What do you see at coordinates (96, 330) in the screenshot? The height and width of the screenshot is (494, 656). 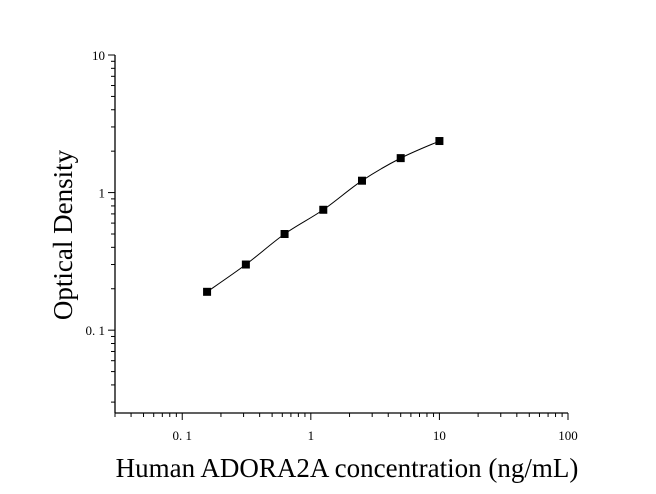 I see `y-tick-label: 0. 1` at bounding box center [96, 330].